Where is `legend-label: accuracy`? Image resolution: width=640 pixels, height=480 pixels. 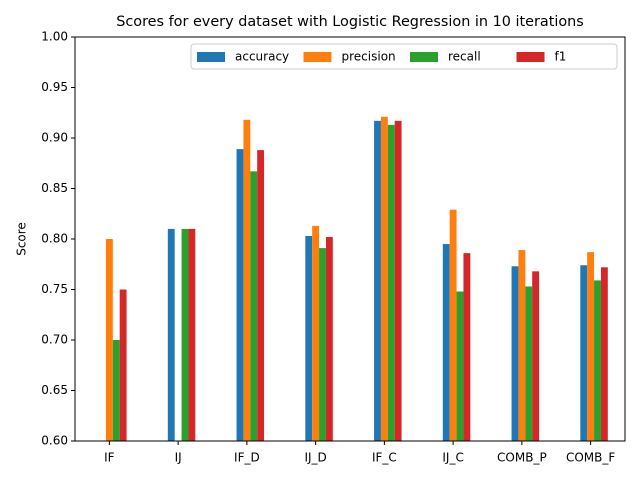
legend-label: accuracy is located at coordinates (262, 57).